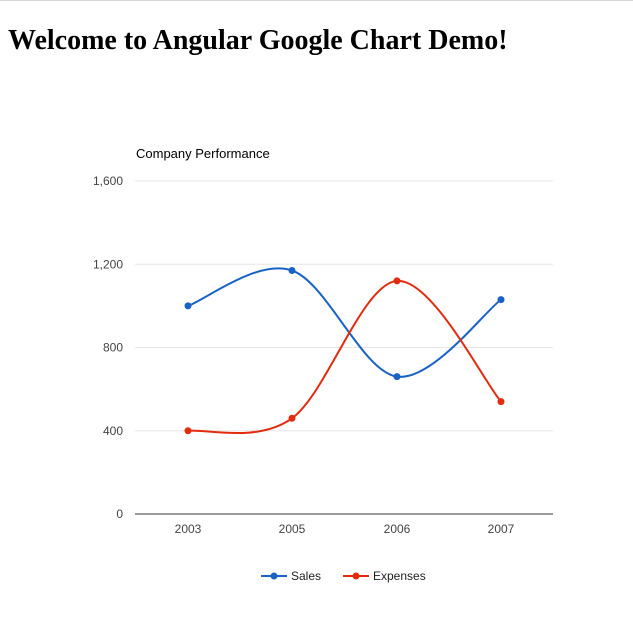 Image resolution: width=633 pixels, height=622 pixels. Describe the element at coordinates (258, 40) in the screenshot. I see `page-title: Welcome to Angular Google Chart Demo!` at that location.